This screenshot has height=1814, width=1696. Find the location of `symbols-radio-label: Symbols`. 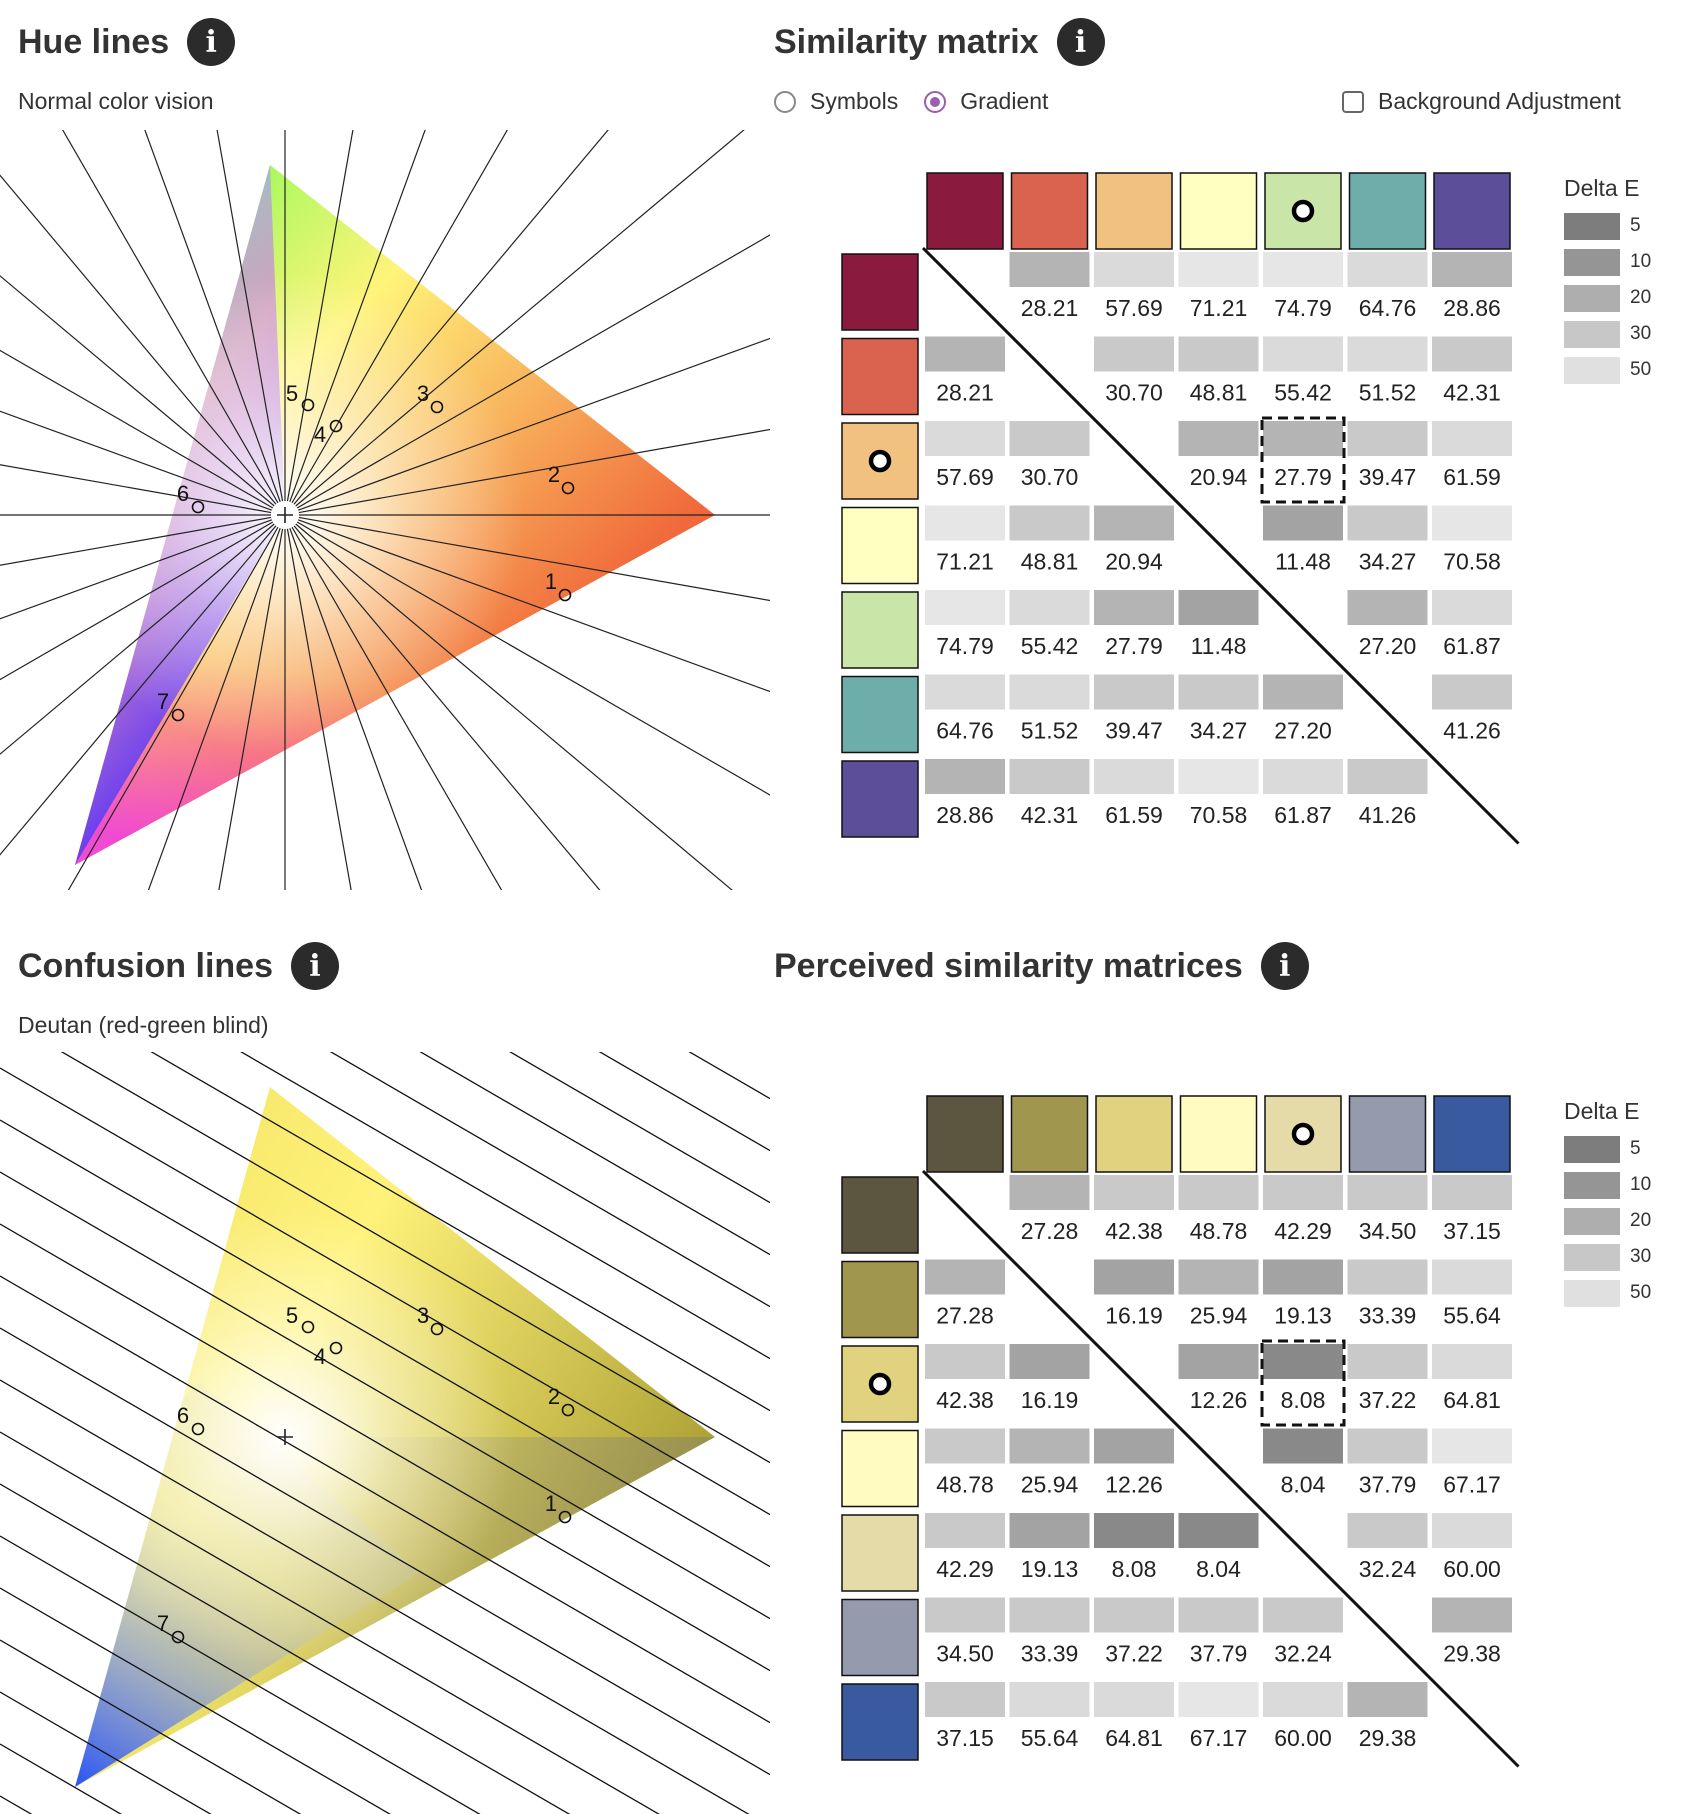

symbols-radio-label: Symbols is located at coordinates (854, 101).